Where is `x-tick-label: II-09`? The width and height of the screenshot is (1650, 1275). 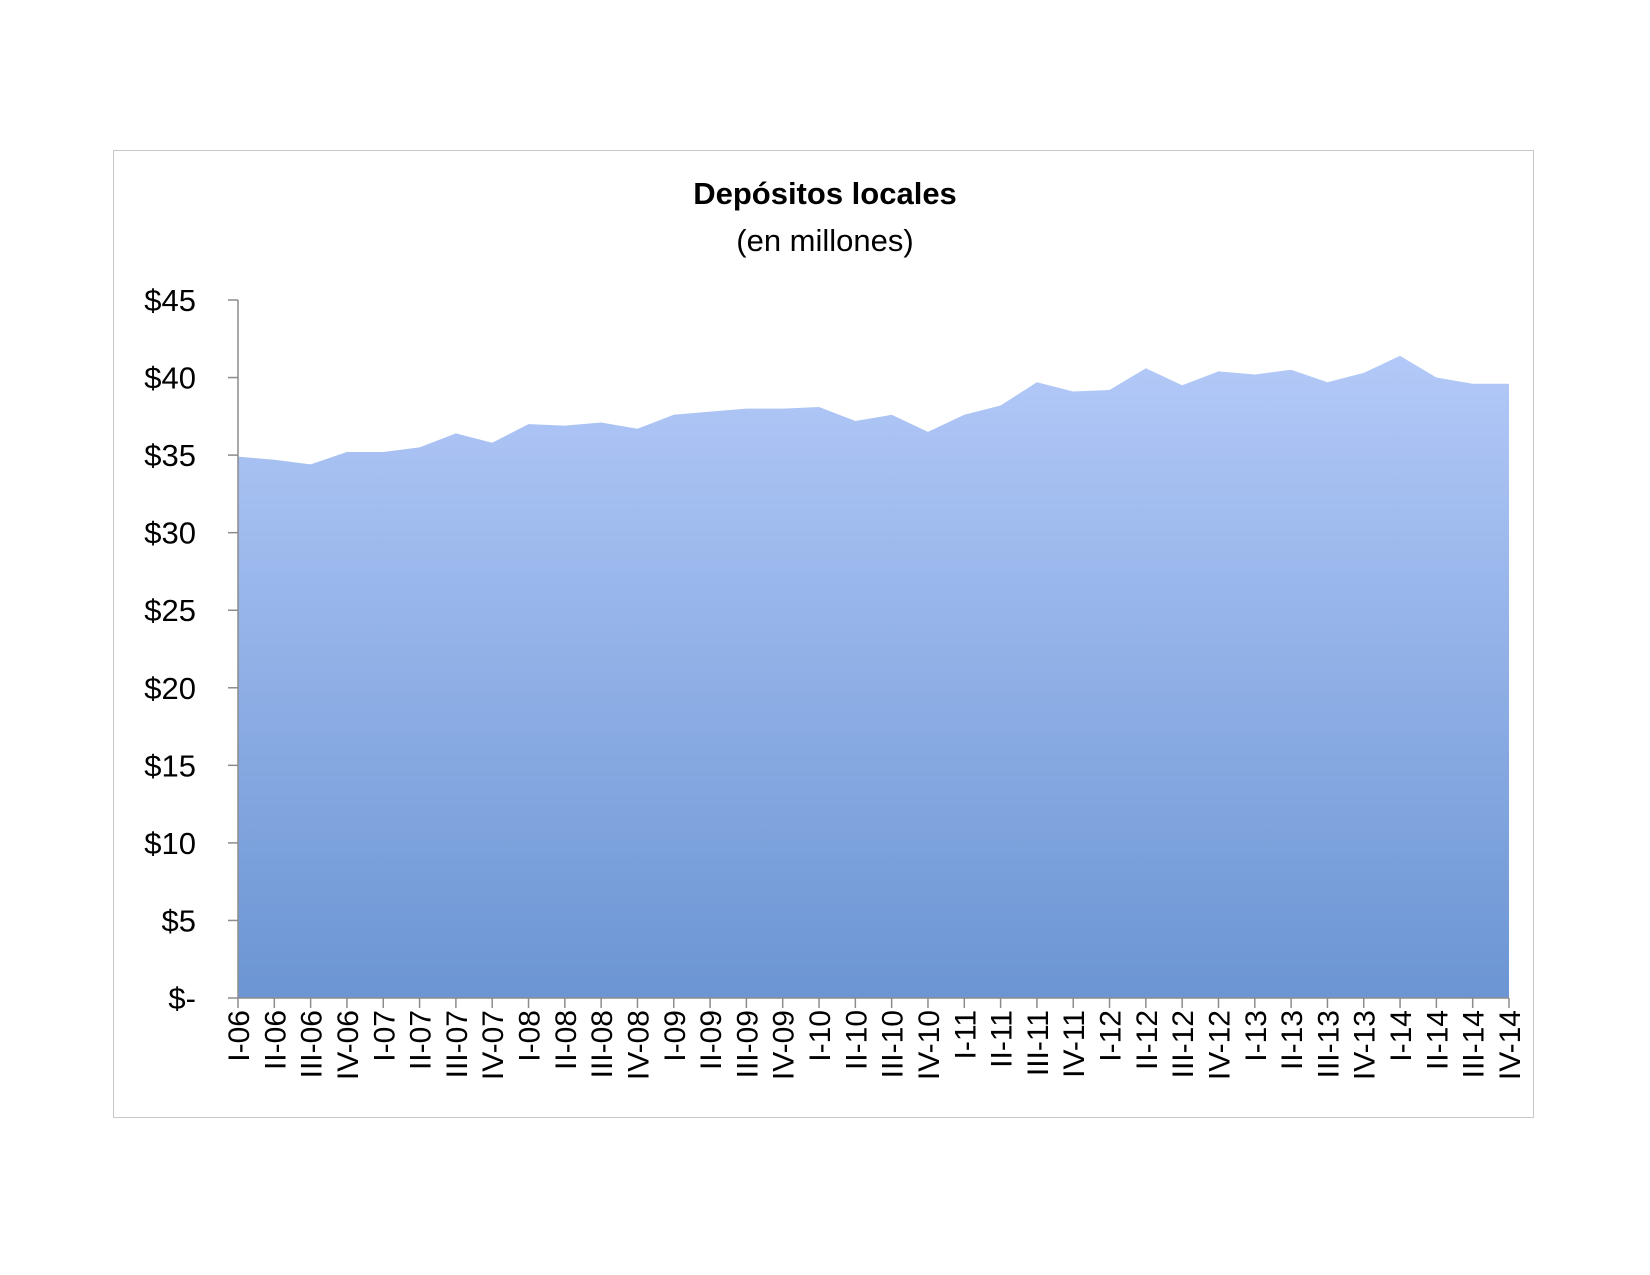
x-tick-label: II-09 is located at coordinates (711, 1040).